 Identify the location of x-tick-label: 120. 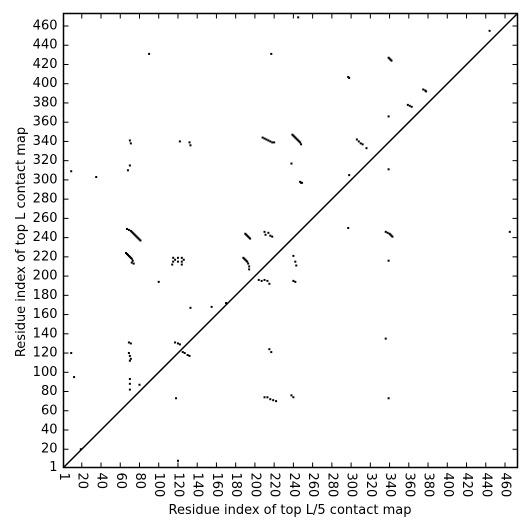
(177, 485).